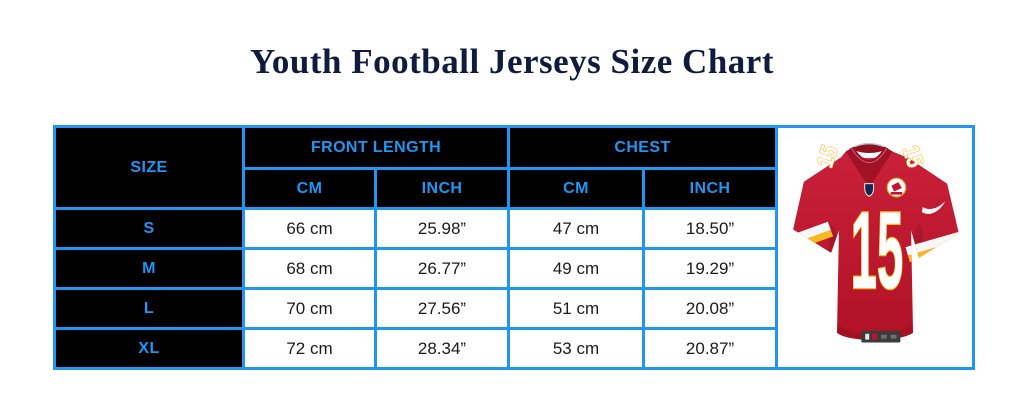  Describe the element at coordinates (710, 228) in the screenshot. I see `row-s-chest-inch: 18.50”` at that location.